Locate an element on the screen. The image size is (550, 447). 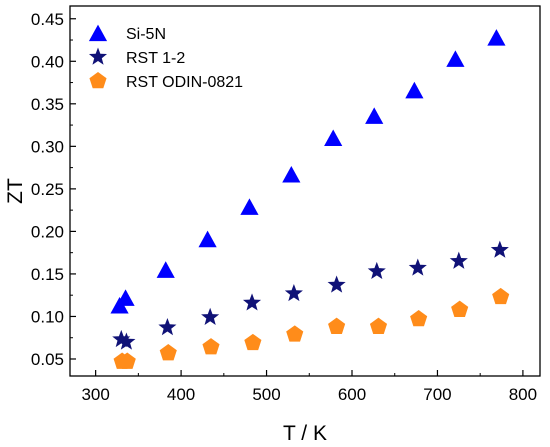
x-tick-label: 800 is located at coordinates (523, 394).